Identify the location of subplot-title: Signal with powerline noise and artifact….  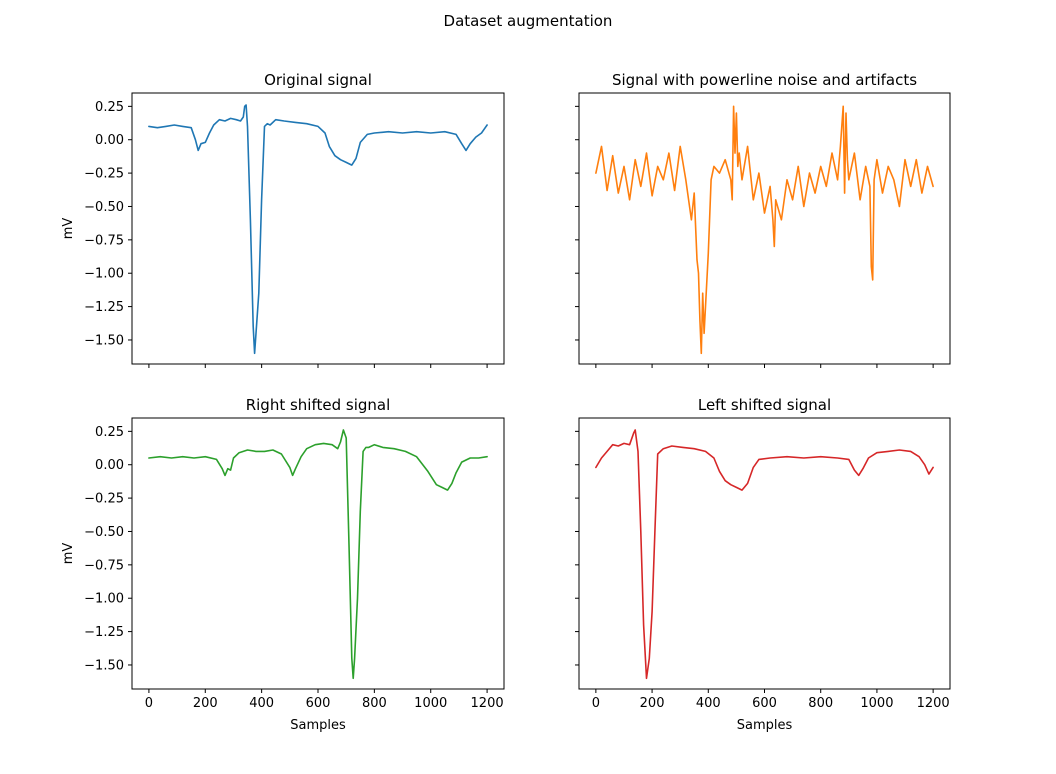
(764, 80).